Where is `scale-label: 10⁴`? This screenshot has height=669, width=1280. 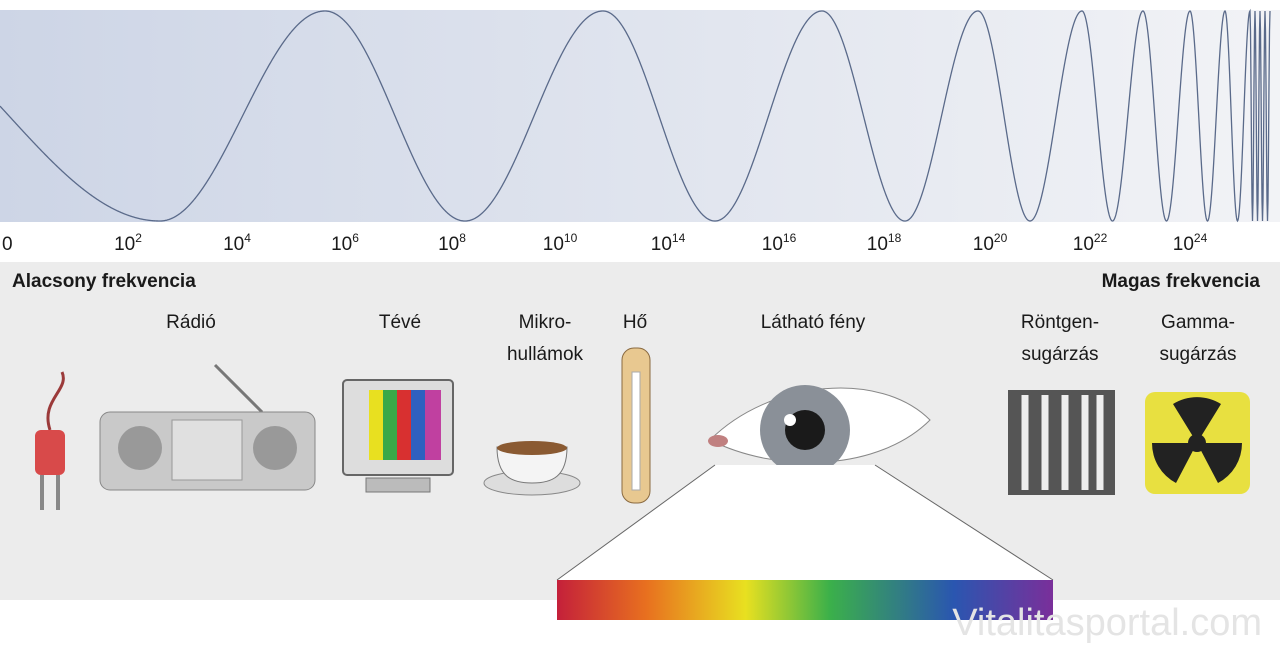
scale-label: 10⁴ is located at coordinates (237, 243).